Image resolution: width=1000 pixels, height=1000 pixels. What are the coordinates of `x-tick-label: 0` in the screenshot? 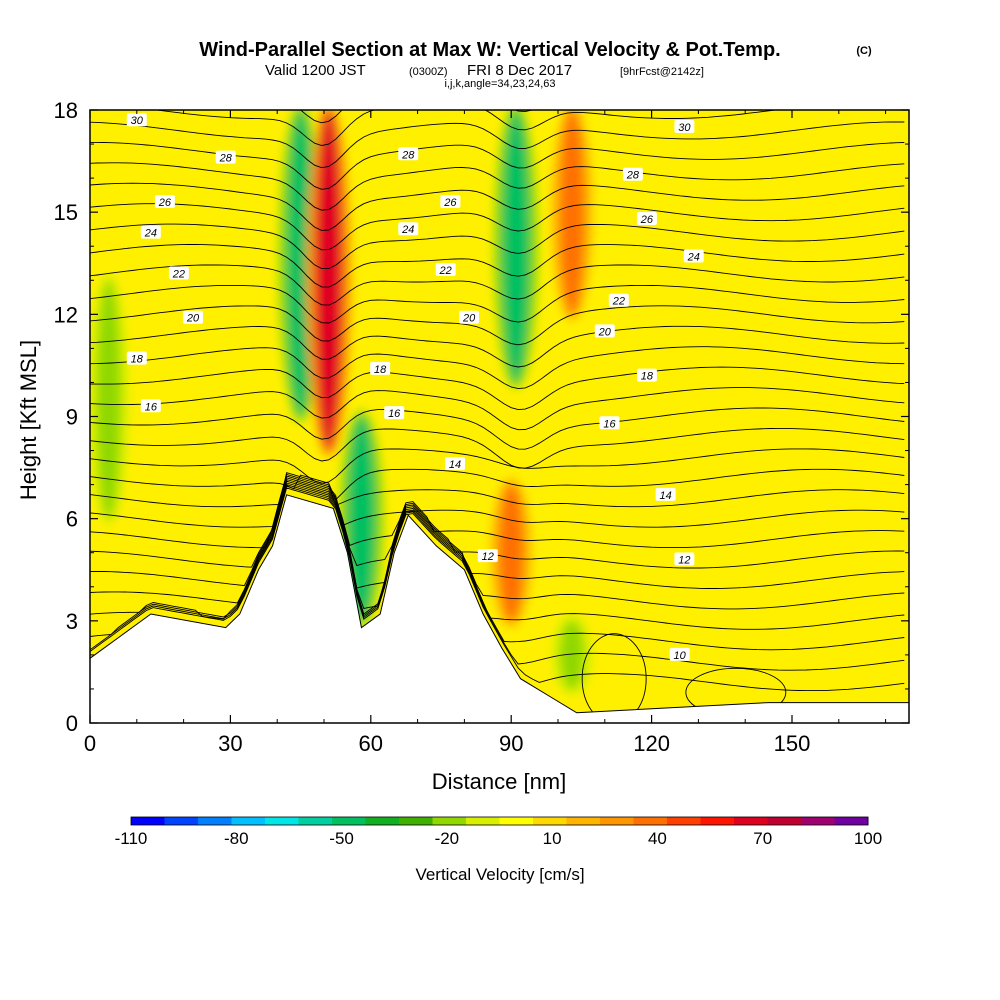 It's located at (90, 743).